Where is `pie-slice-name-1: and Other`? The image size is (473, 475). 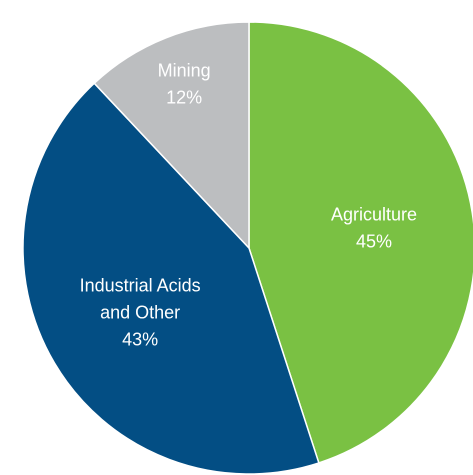 pie-slice-name-1: and Other is located at coordinates (140, 312).